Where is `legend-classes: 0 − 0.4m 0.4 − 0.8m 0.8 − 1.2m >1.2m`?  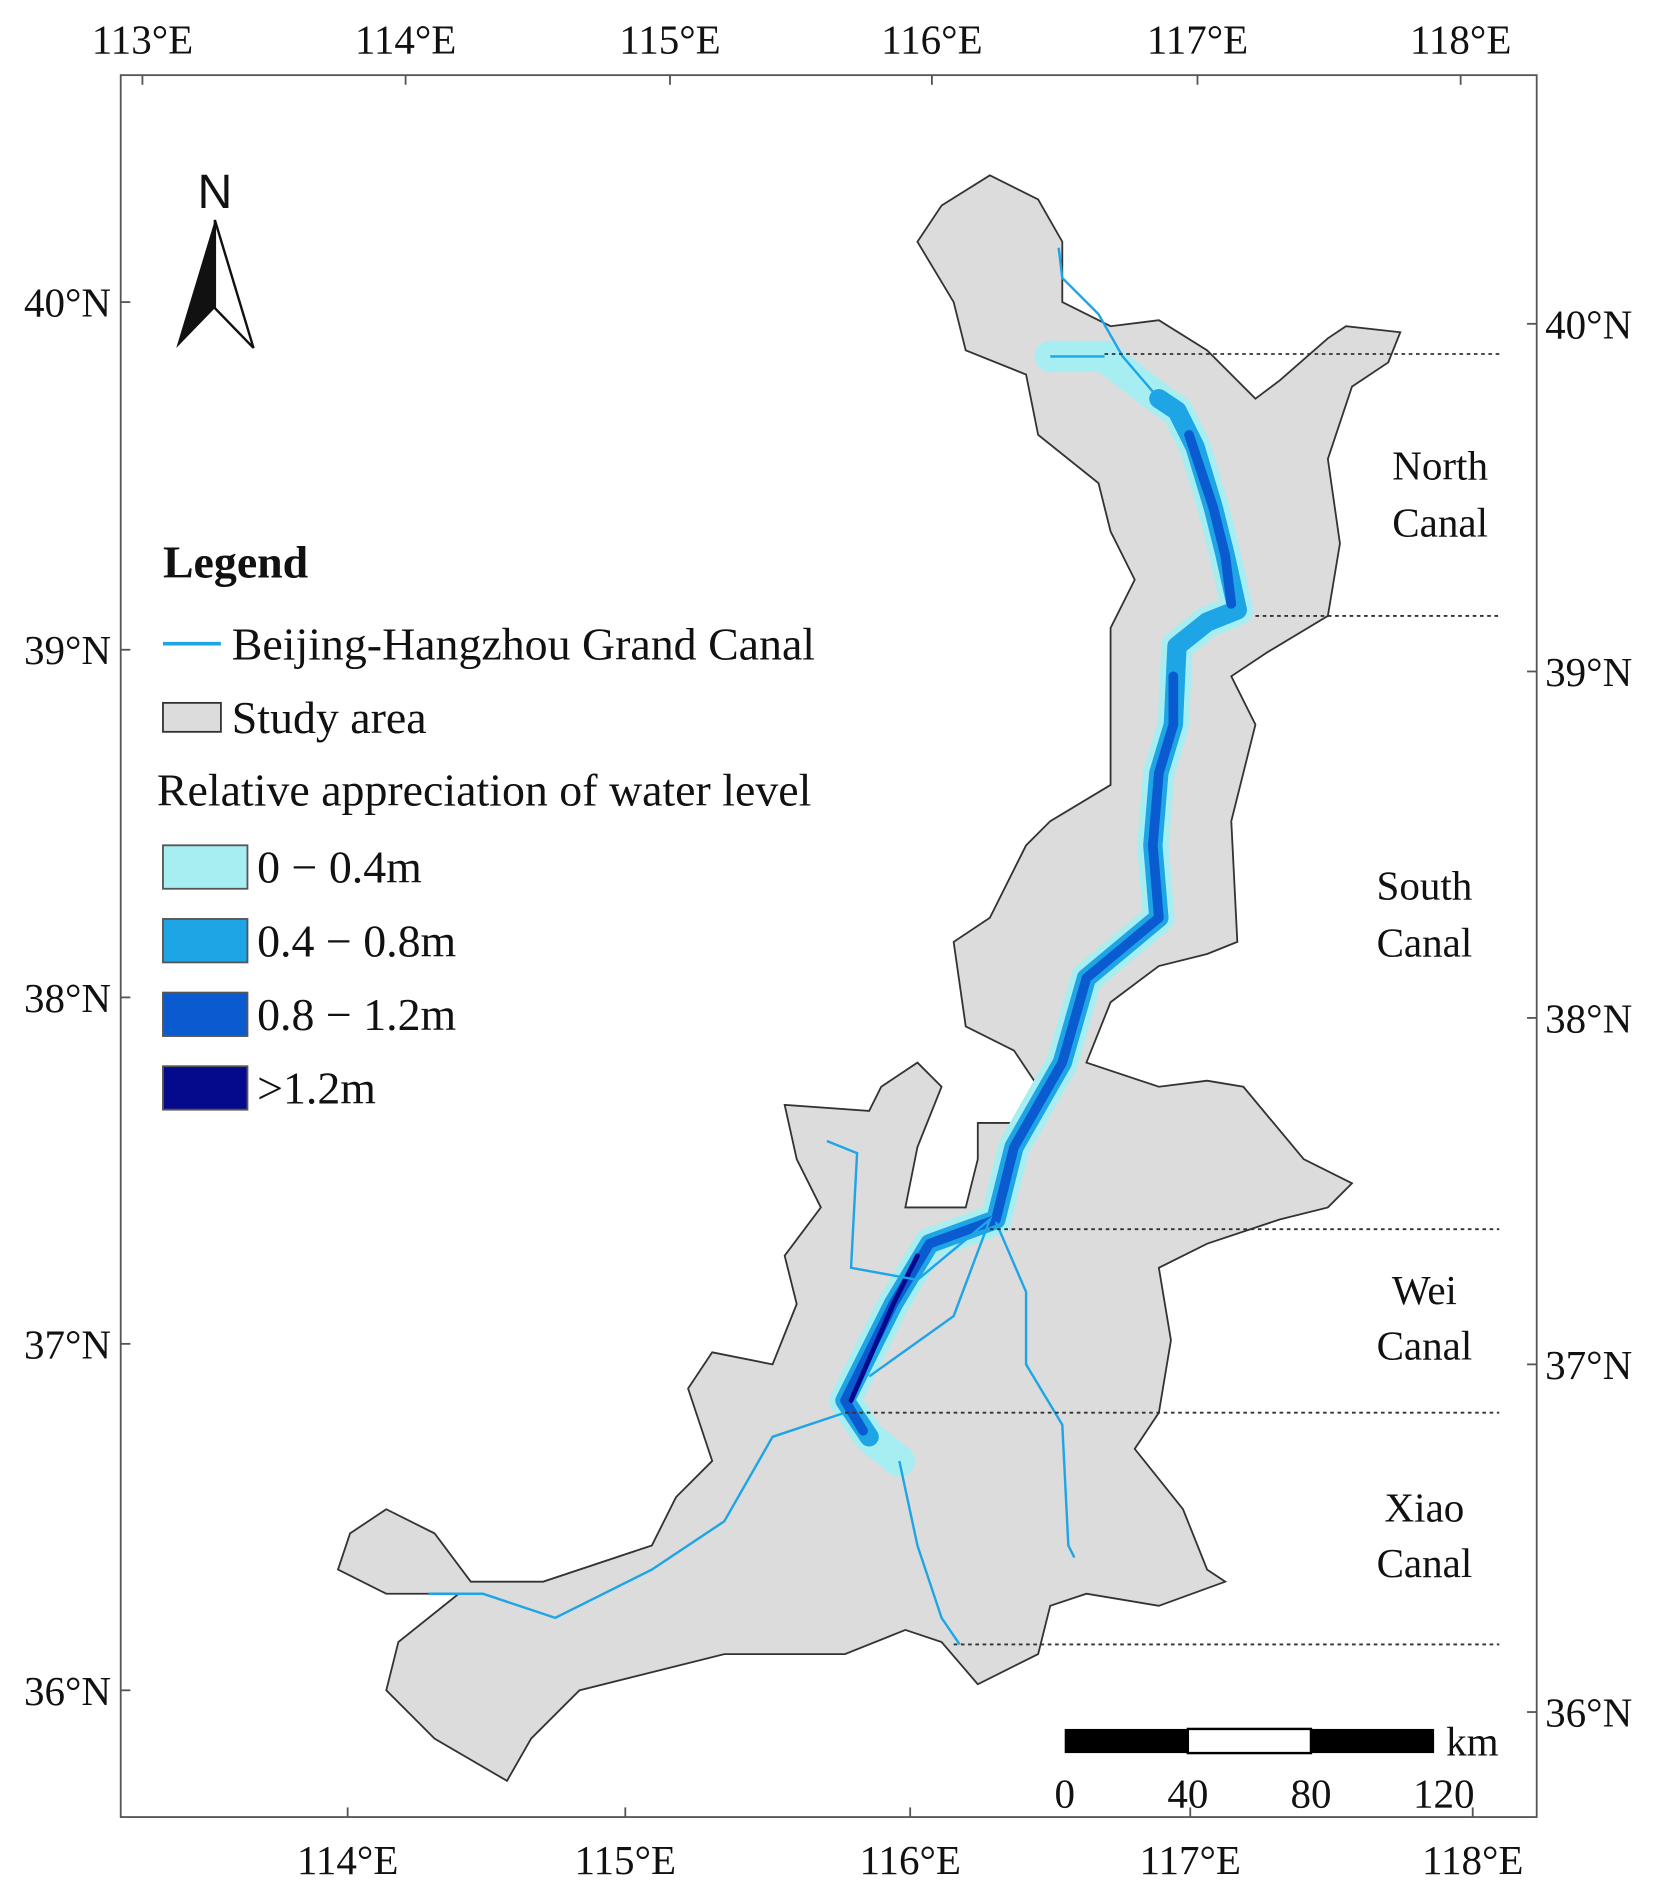
legend-classes: 0 − 0.4m 0.4 − 0.8m 0.8 − 1.2m >1.2m is located at coordinates (309, 978).